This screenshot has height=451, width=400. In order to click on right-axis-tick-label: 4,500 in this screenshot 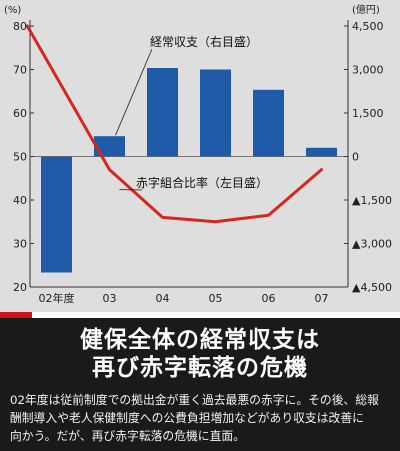, I will do `click(368, 26)`.